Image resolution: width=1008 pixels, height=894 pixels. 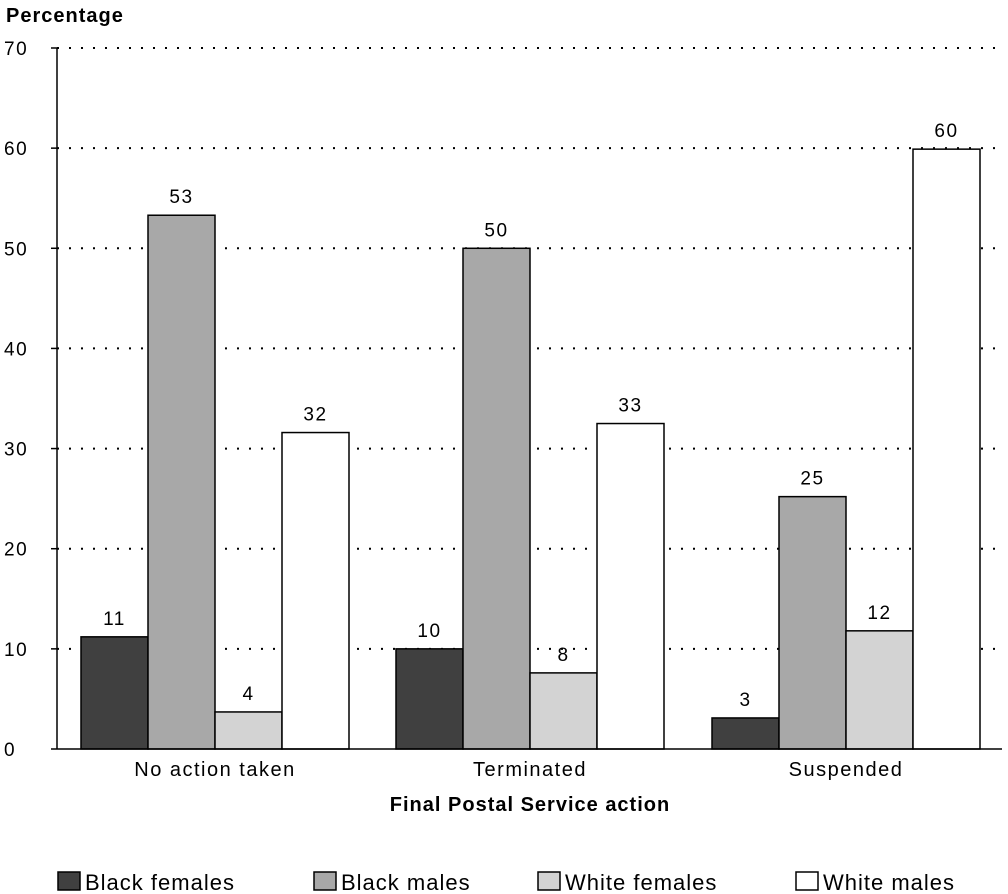 I want to click on y-tick-label: 60, so click(x=16, y=149).